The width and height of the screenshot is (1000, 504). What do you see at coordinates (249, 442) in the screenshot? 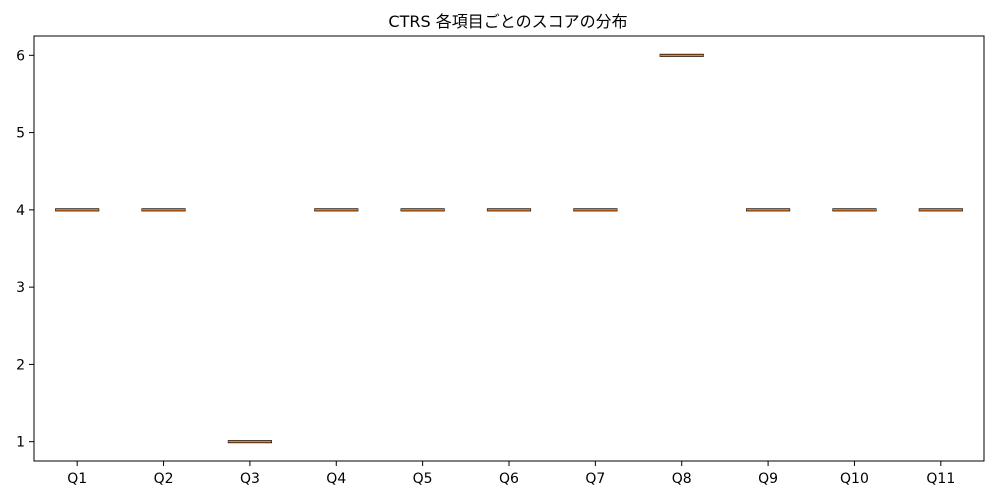
I see `box-q3` at bounding box center [249, 442].